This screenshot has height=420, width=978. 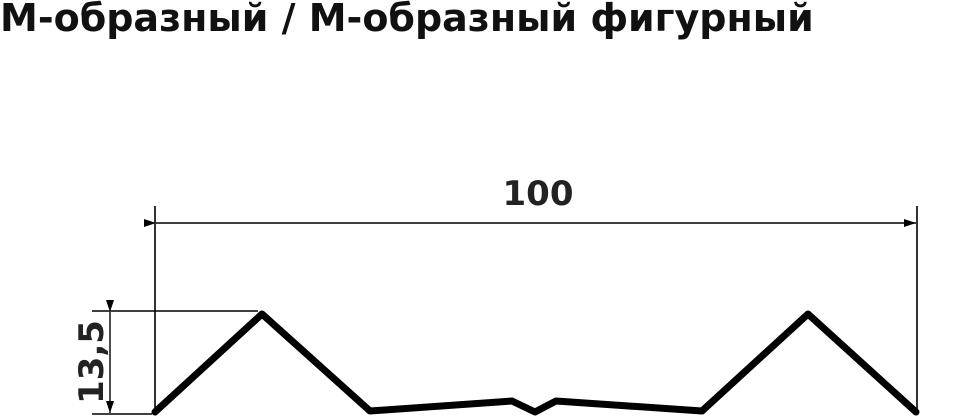 What do you see at coordinates (538, 194) in the screenshot?
I see `width-label: 100` at bounding box center [538, 194].